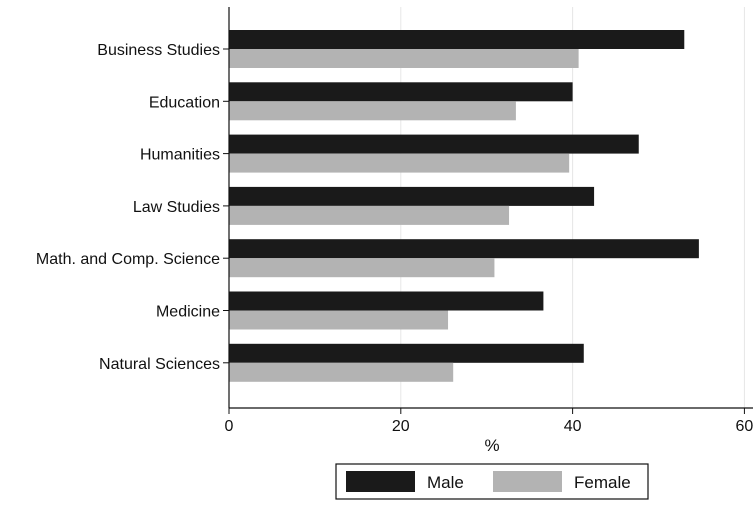  What do you see at coordinates (184, 102) in the screenshot?
I see `category-label-1: Education` at bounding box center [184, 102].